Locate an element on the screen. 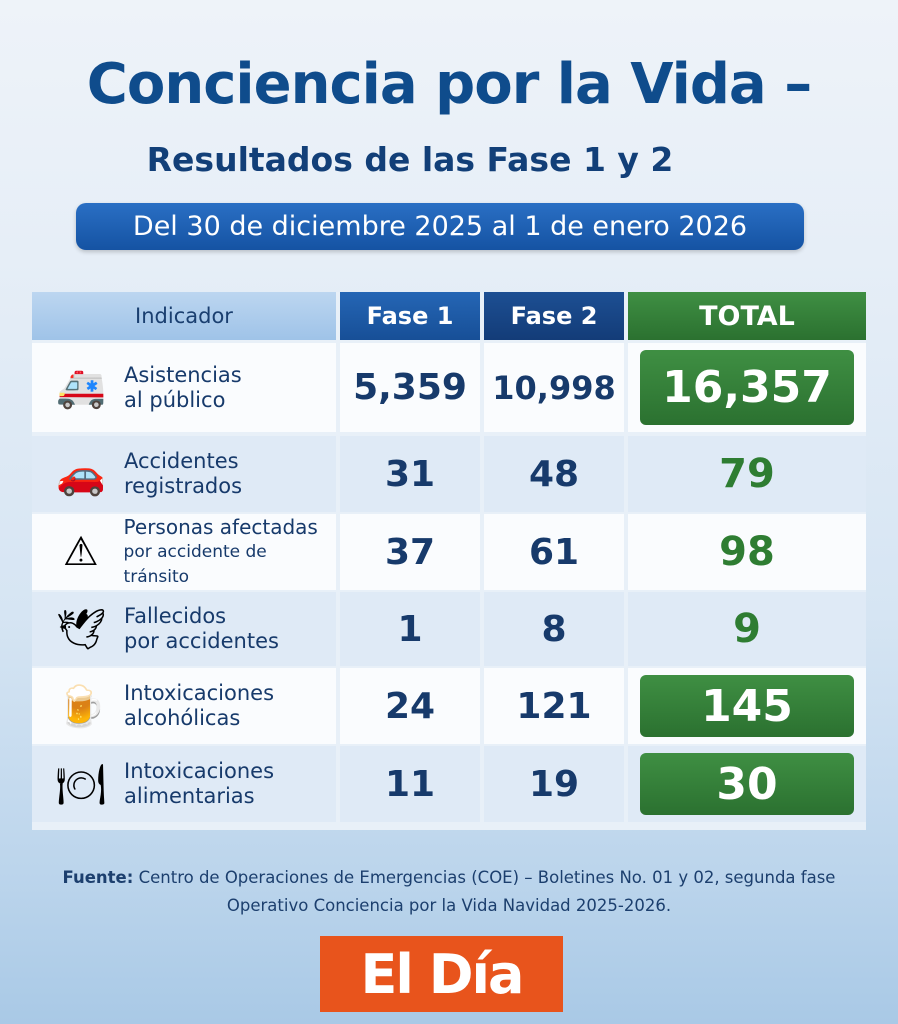 The image size is (898, 1024). indicator-line1: Accidentes is located at coordinates (181, 461).